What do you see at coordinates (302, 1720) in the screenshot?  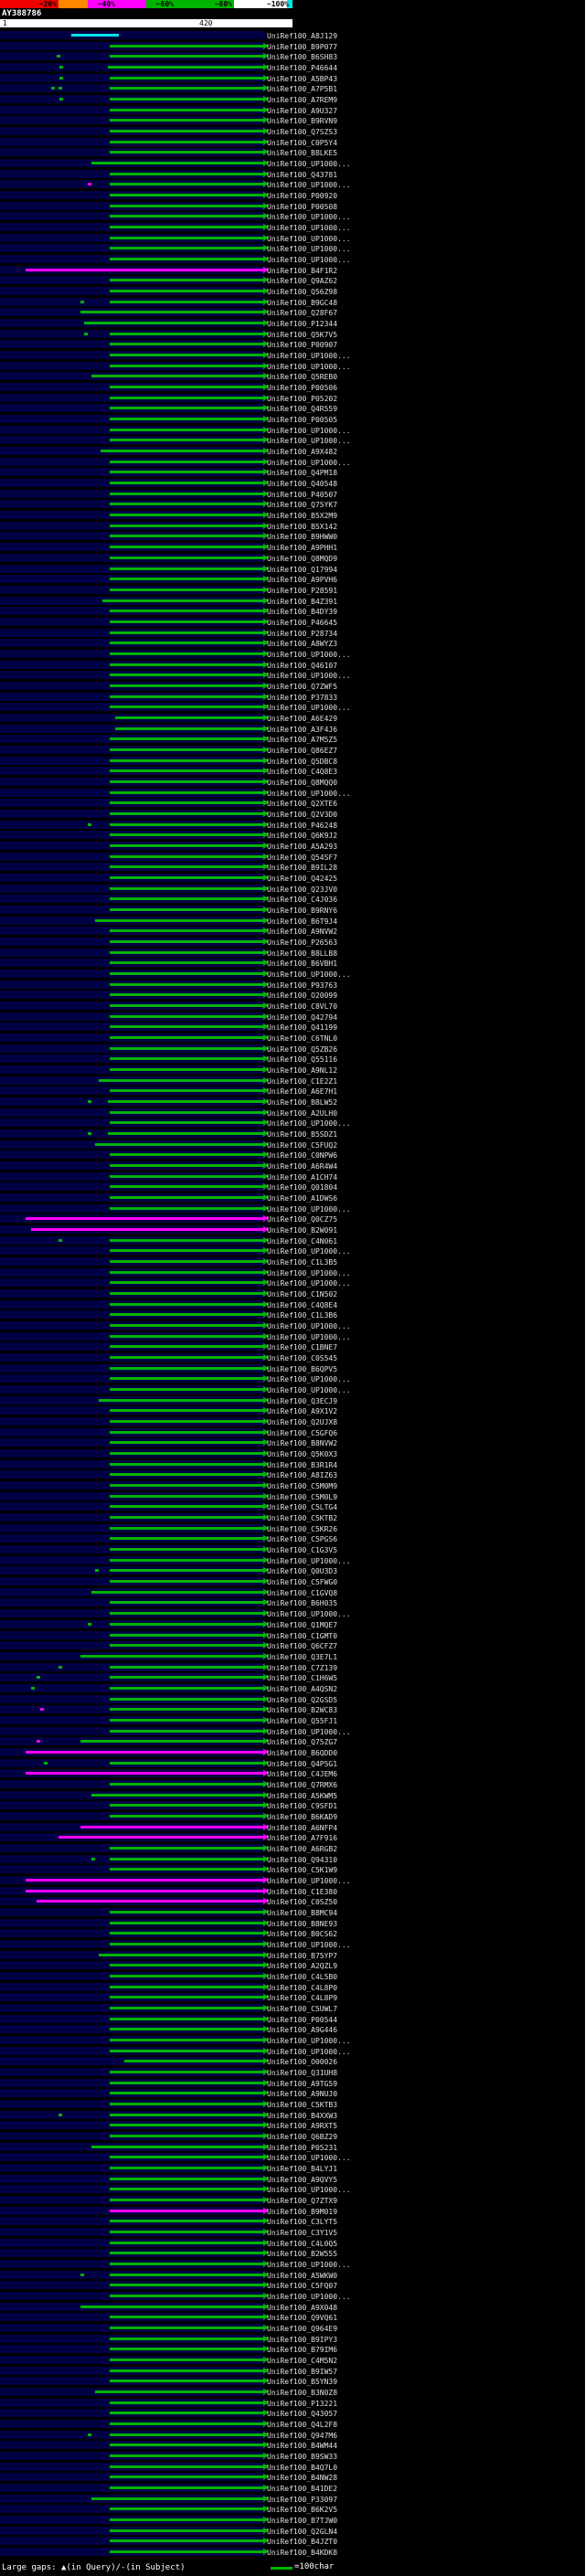 I see `hit-label: UniRef100_Q55FJ1` at bounding box center [302, 1720].